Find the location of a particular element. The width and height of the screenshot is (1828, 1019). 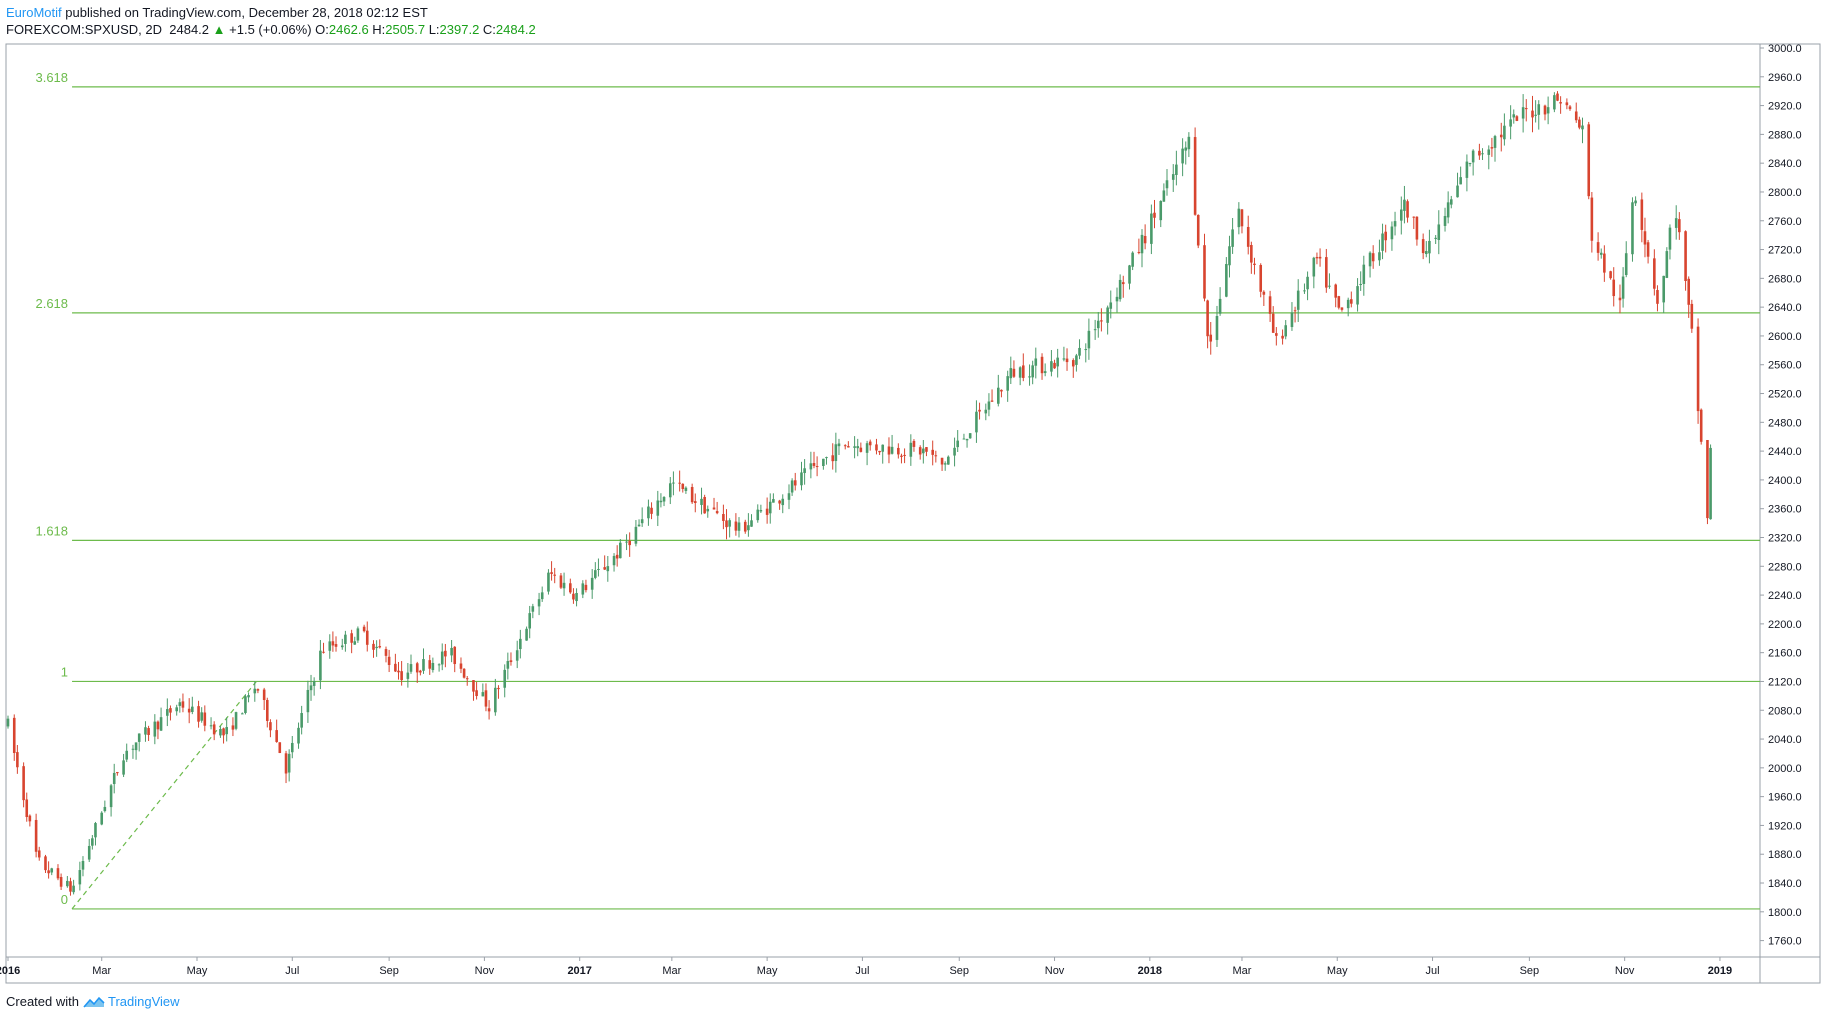

y-tick-label: 2200.0 is located at coordinates (1785, 625).